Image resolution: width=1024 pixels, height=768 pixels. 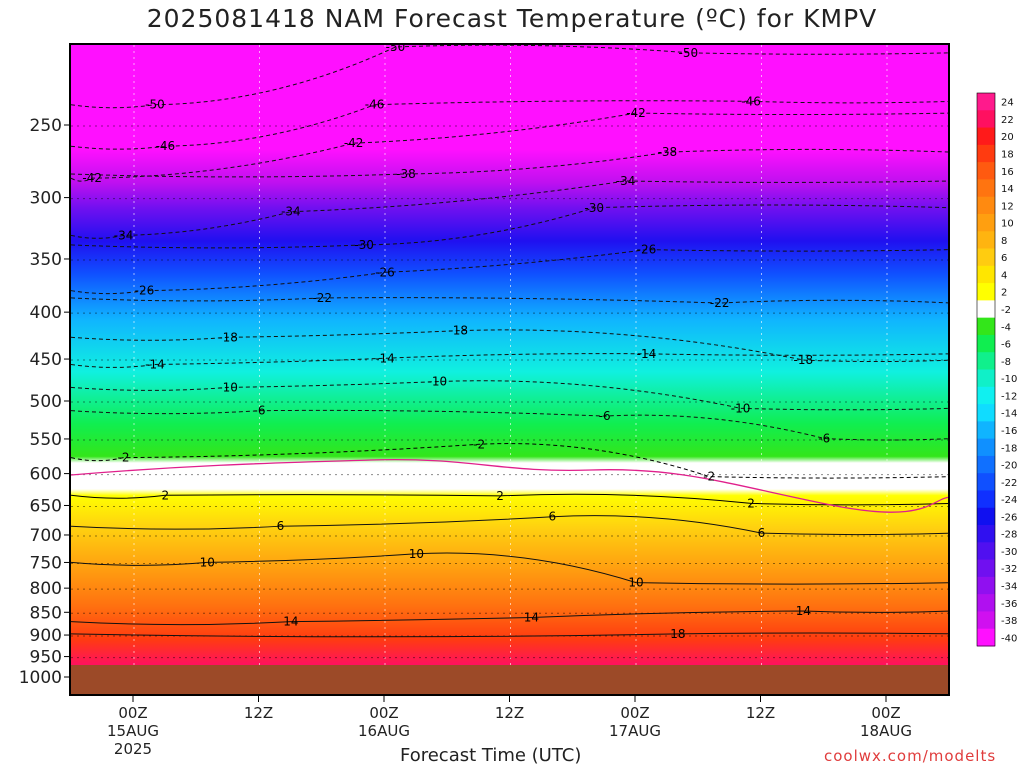 What do you see at coordinates (40, 678) in the screenshot?
I see `y-tick-label-1000: 1000` at bounding box center [40, 678].